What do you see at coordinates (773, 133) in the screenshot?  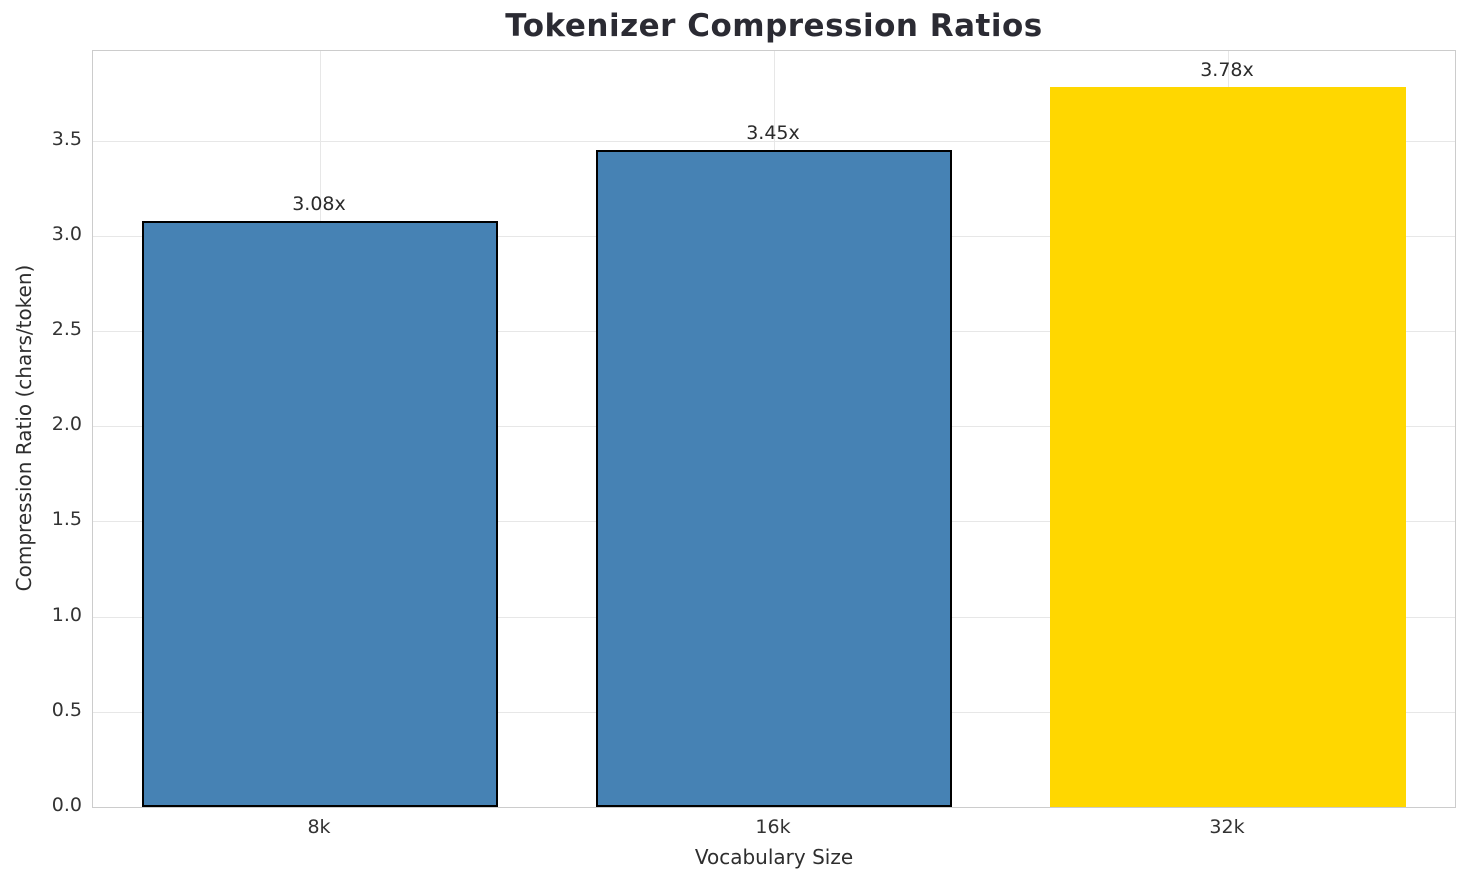 I see `bar-value-label: 3.45x` at bounding box center [773, 133].